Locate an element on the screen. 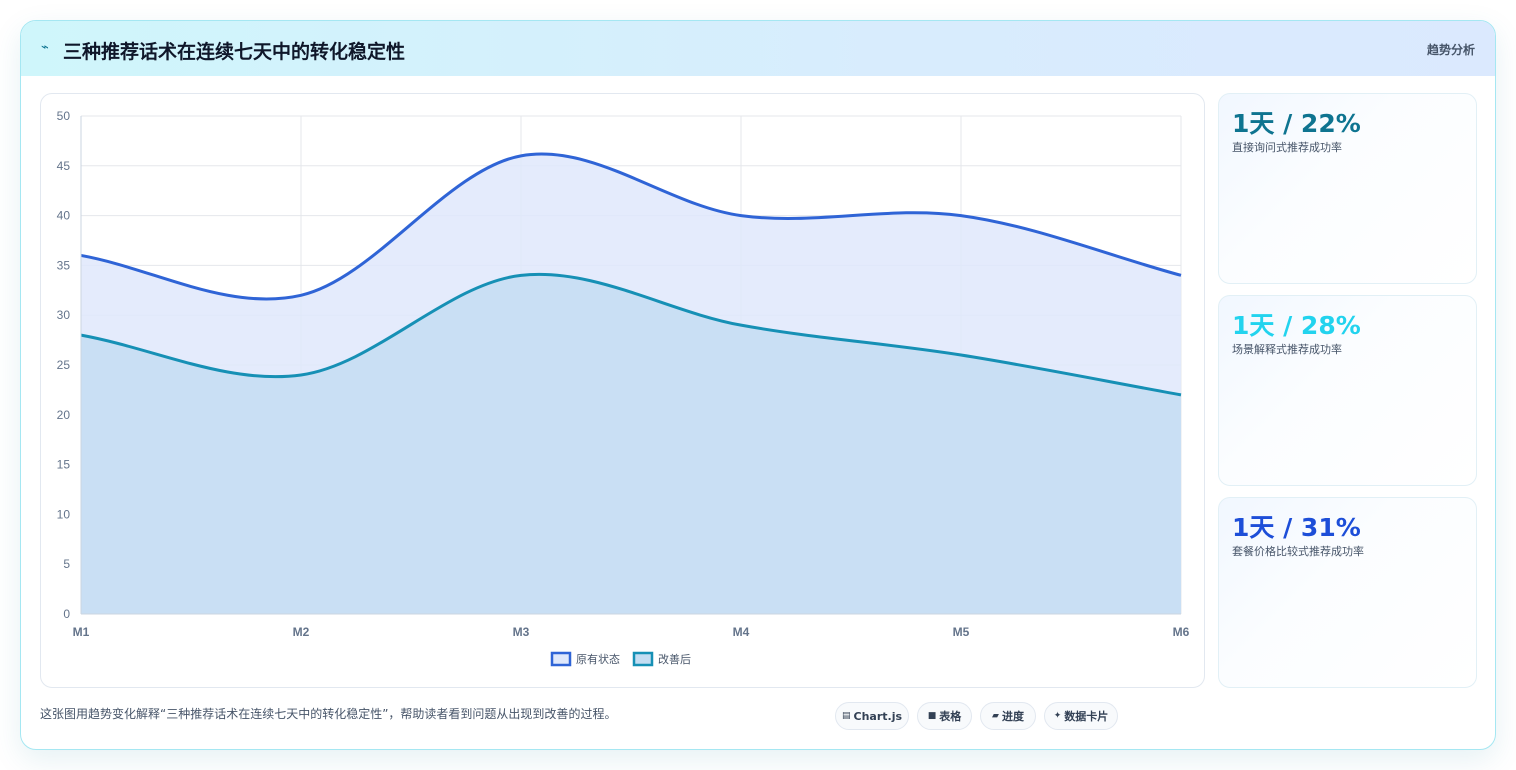  chart-icon: ▤ is located at coordinates (846, 716).